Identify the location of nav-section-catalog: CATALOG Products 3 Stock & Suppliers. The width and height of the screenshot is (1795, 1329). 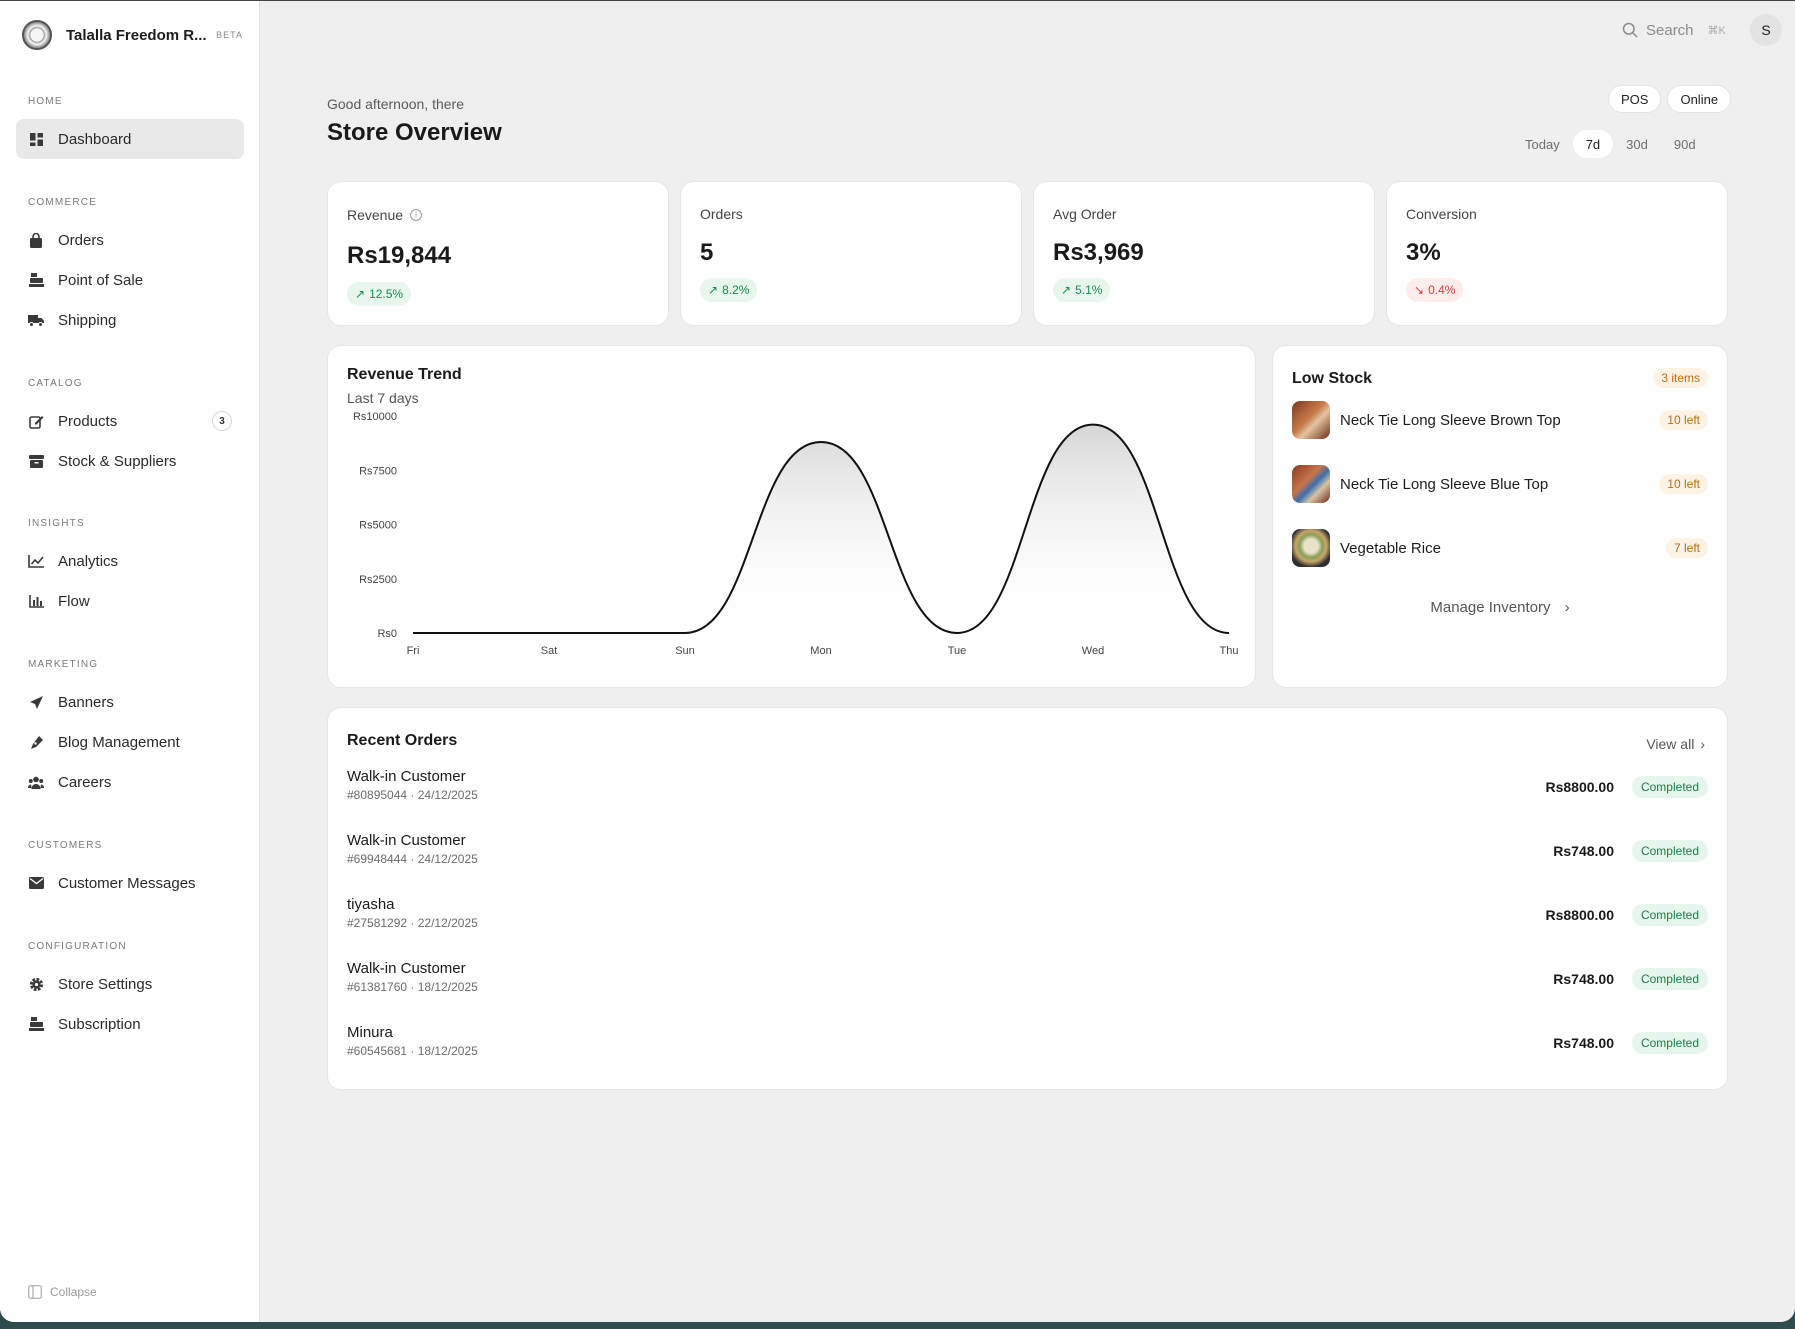
(130, 429).